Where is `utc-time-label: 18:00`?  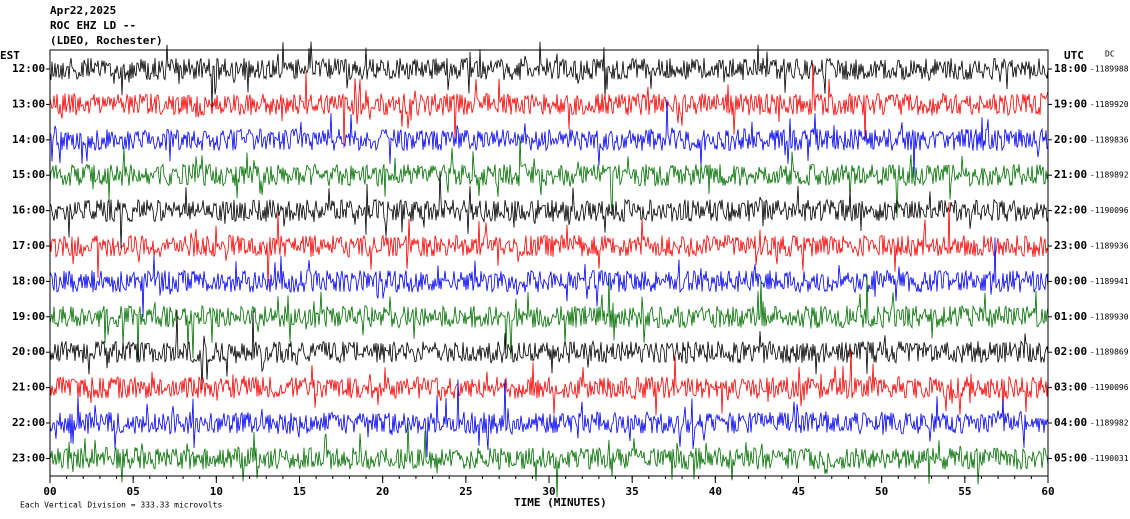 utc-time-label: 18:00 is located at coordinates (1070, 68).